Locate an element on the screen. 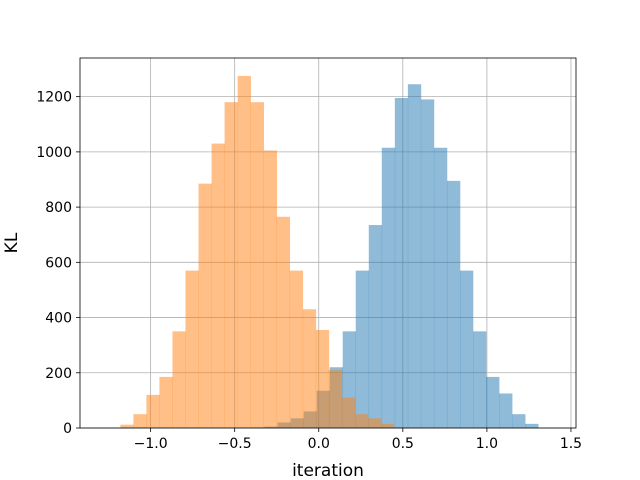  y-axis-label: KL is located at coordinates (12, 242).